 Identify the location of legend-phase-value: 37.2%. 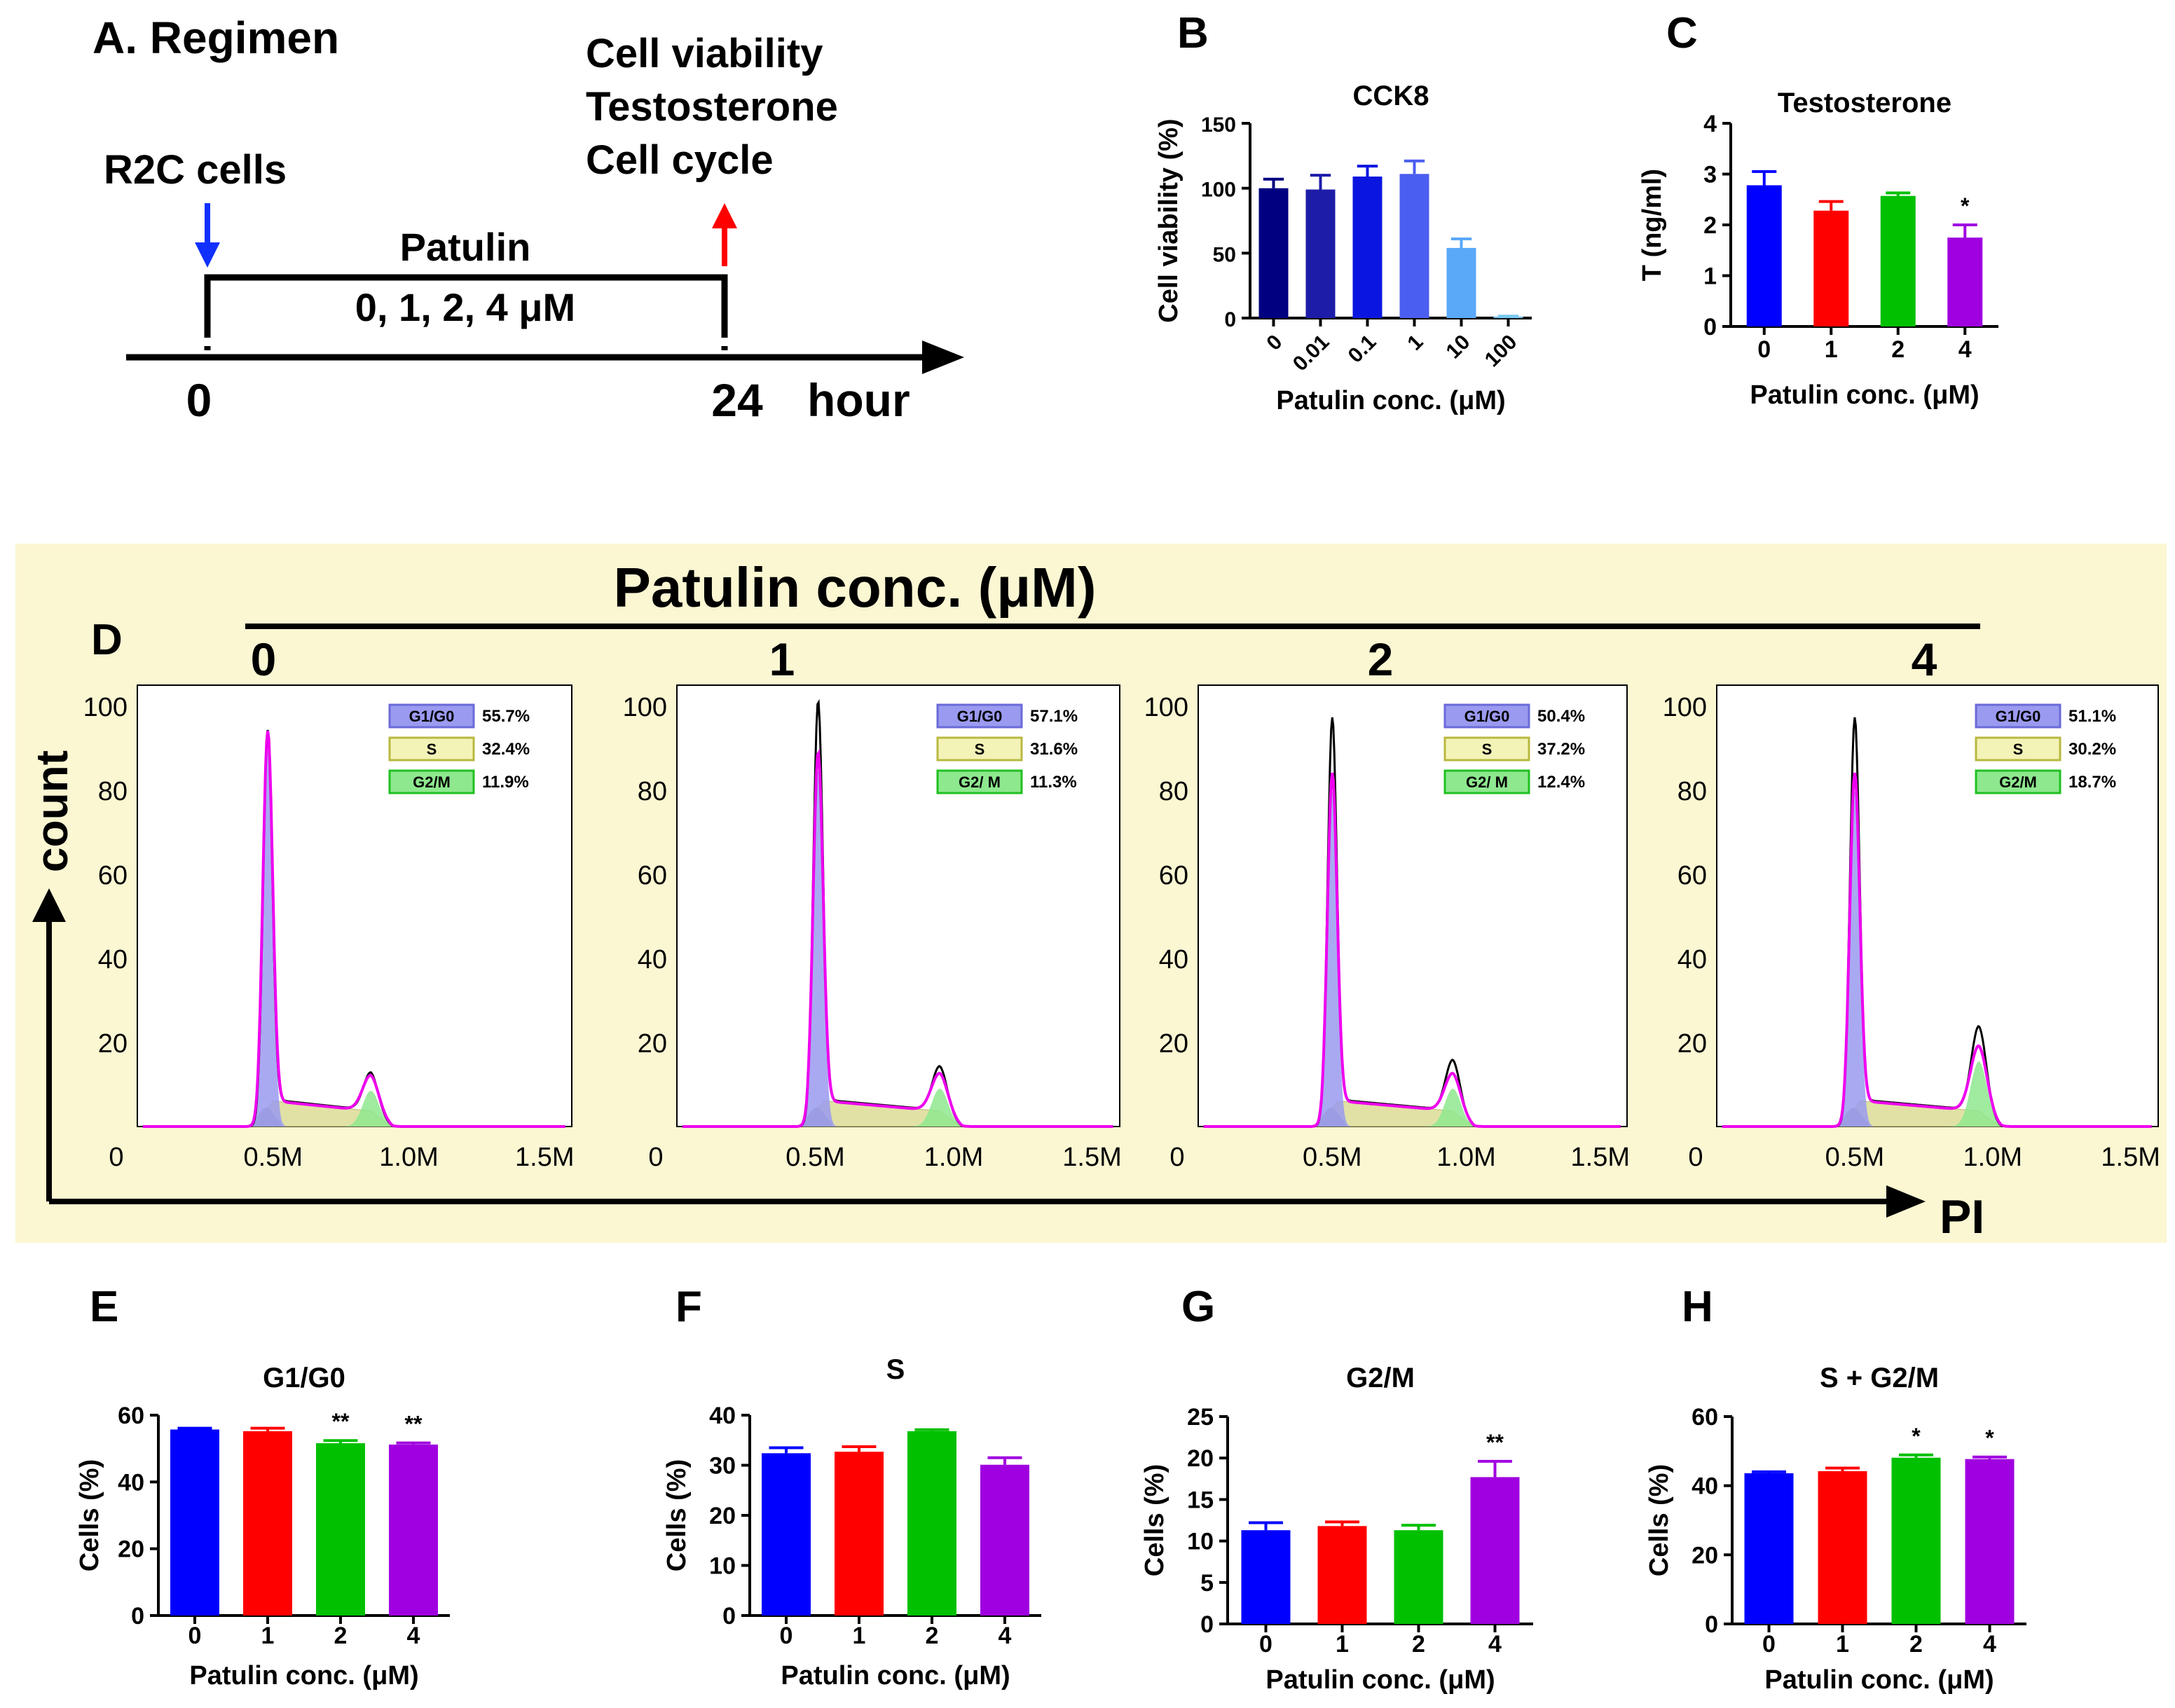
(1561, 750).